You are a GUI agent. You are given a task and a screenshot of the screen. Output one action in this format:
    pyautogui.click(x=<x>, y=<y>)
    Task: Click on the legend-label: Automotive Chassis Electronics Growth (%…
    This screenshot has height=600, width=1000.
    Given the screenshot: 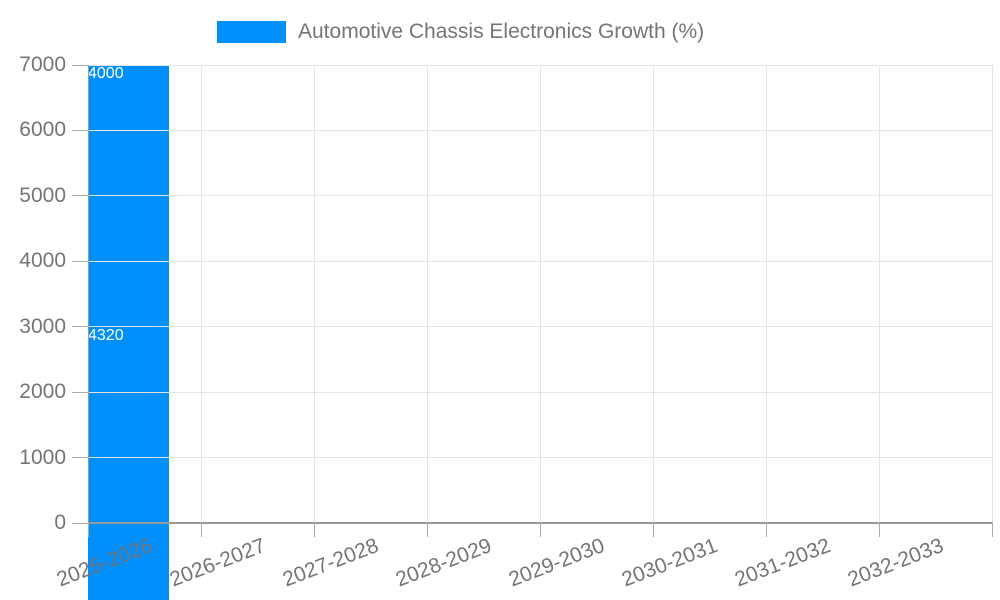 What is the action you would take?
    pyautogui.click(x=501, y=31)
    